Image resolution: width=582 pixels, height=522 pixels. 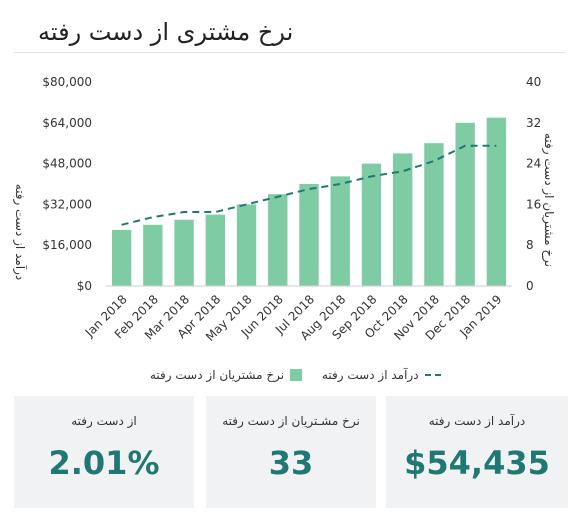 I want to click on legend-bar-label: نرخ مشتریان از دست رفته, so click(x=217, y=375).